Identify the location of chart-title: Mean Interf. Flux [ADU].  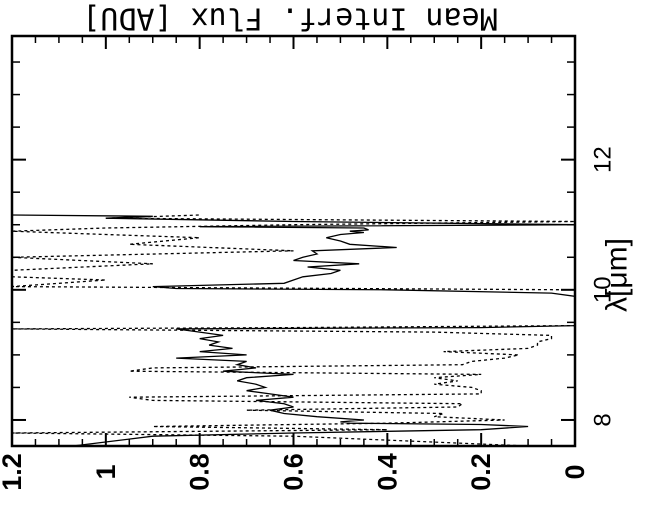
(289, 18).